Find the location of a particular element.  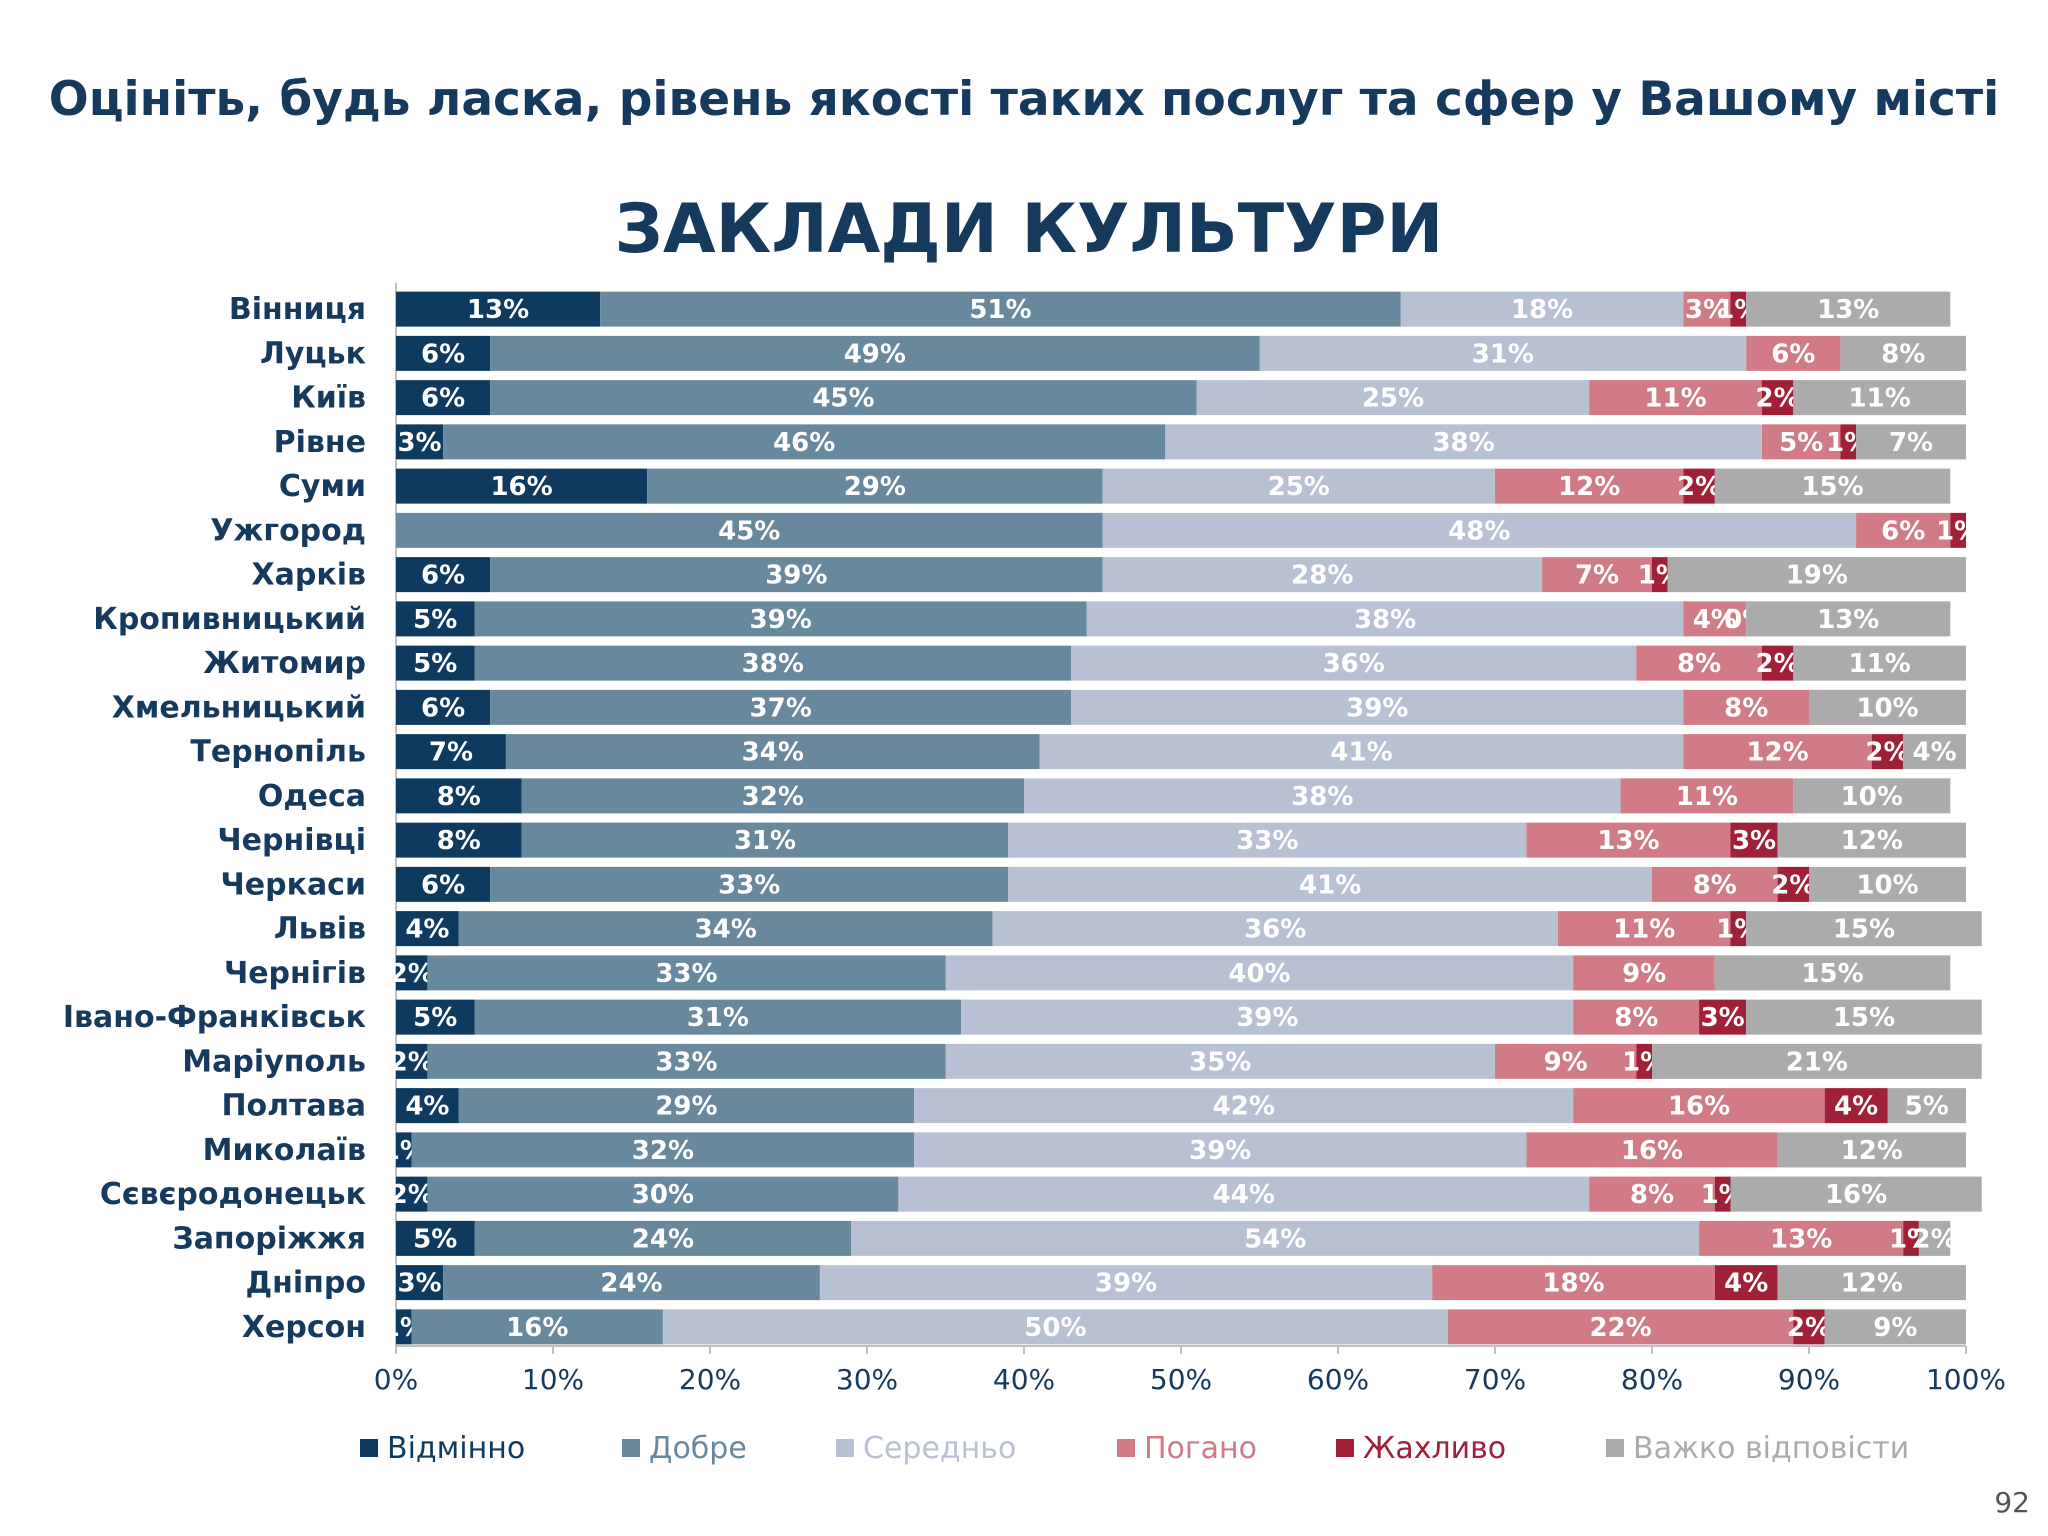

data-label: 41% is located at coordinates (1361, 753).